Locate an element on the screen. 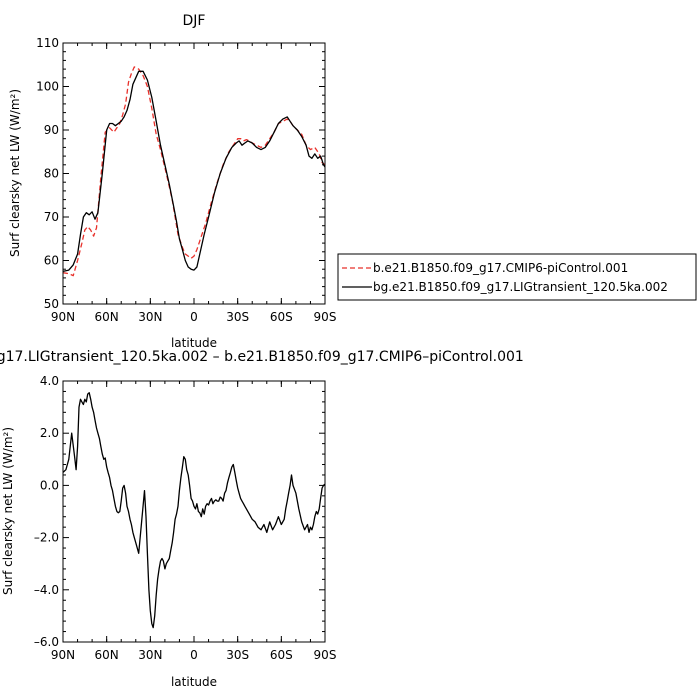 This screenshot has height=700, width=700. top-y-tick-label: 50 is located at coordinates (51, 304).